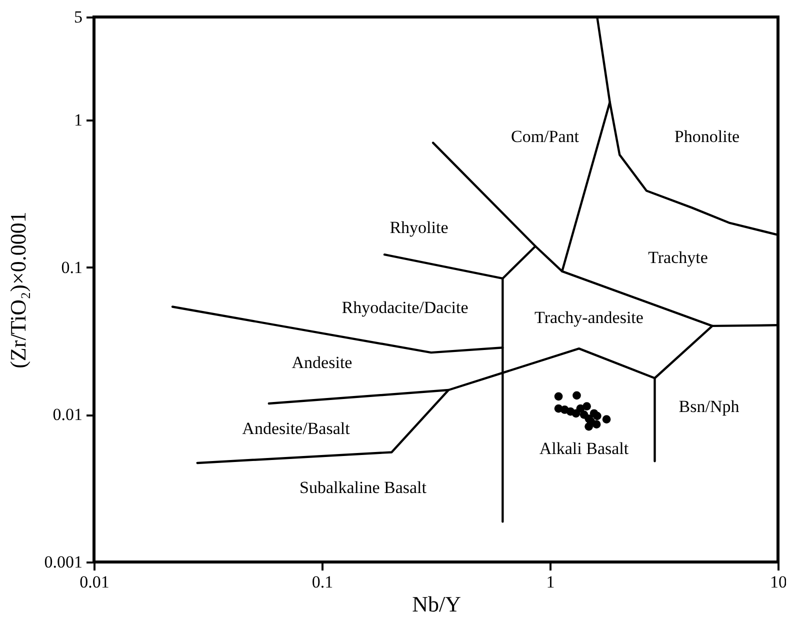 This screenshot has height=627, width=792. Describe the element at coordinates (589, 317) in the screenshot. I see `annotation: Trachy-andesite` at that location.